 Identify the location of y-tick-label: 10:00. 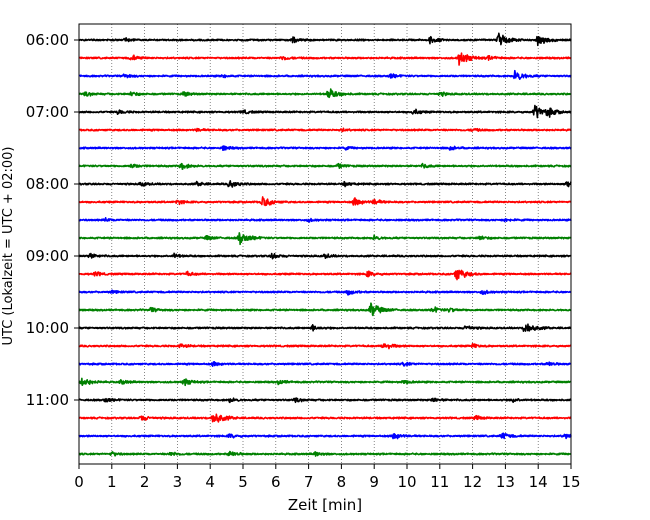
(47, 328).